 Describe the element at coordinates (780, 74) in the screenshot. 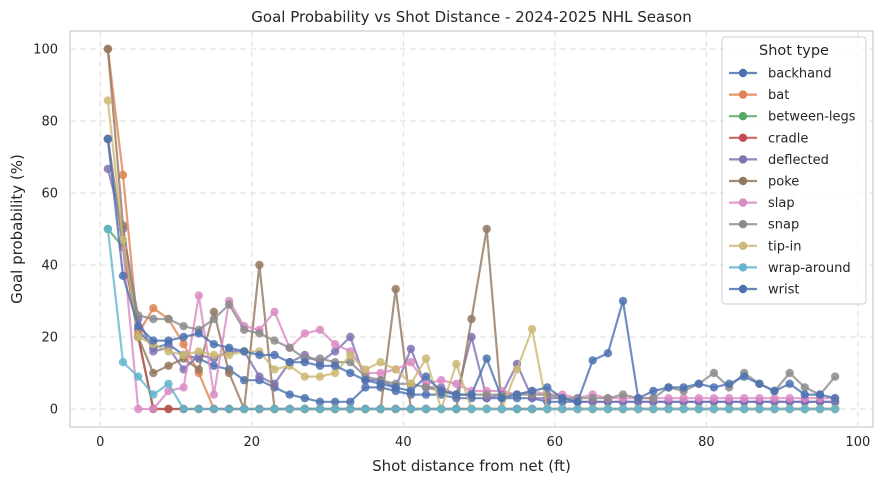

I see `legend-item-backhand: backhand` at that location.